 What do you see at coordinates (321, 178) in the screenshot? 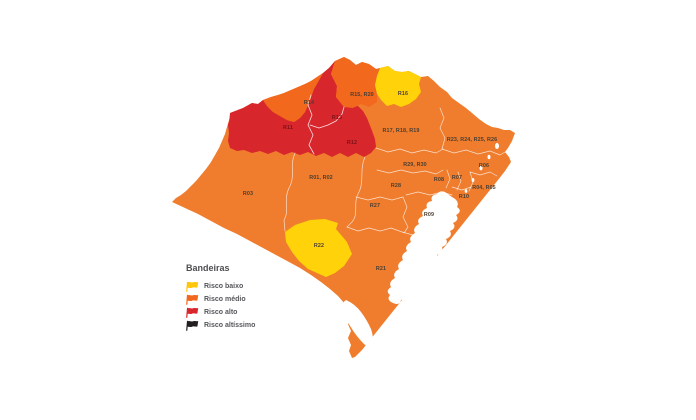
I see `region-label: R01, R02` at bounding box center [321, 178].